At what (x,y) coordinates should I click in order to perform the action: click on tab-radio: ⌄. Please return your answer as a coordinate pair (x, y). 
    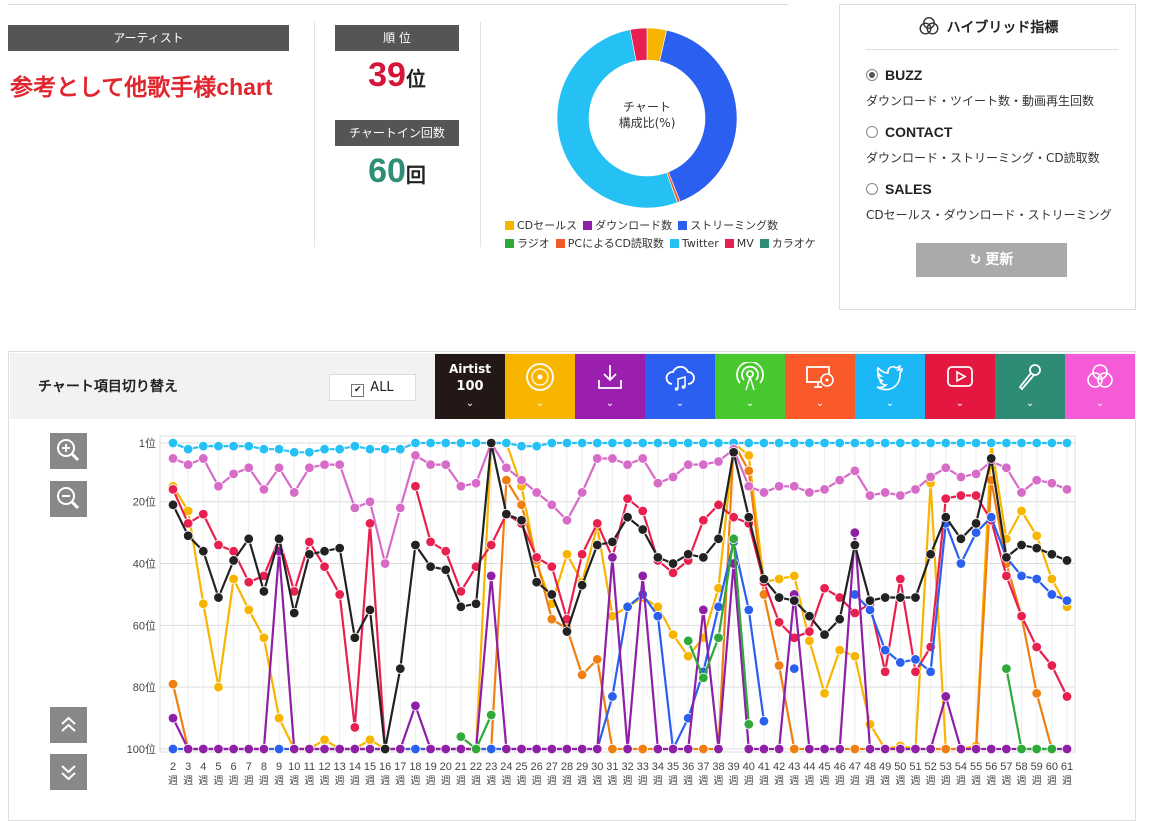
    Looking at the image, I should click on (750, 386).